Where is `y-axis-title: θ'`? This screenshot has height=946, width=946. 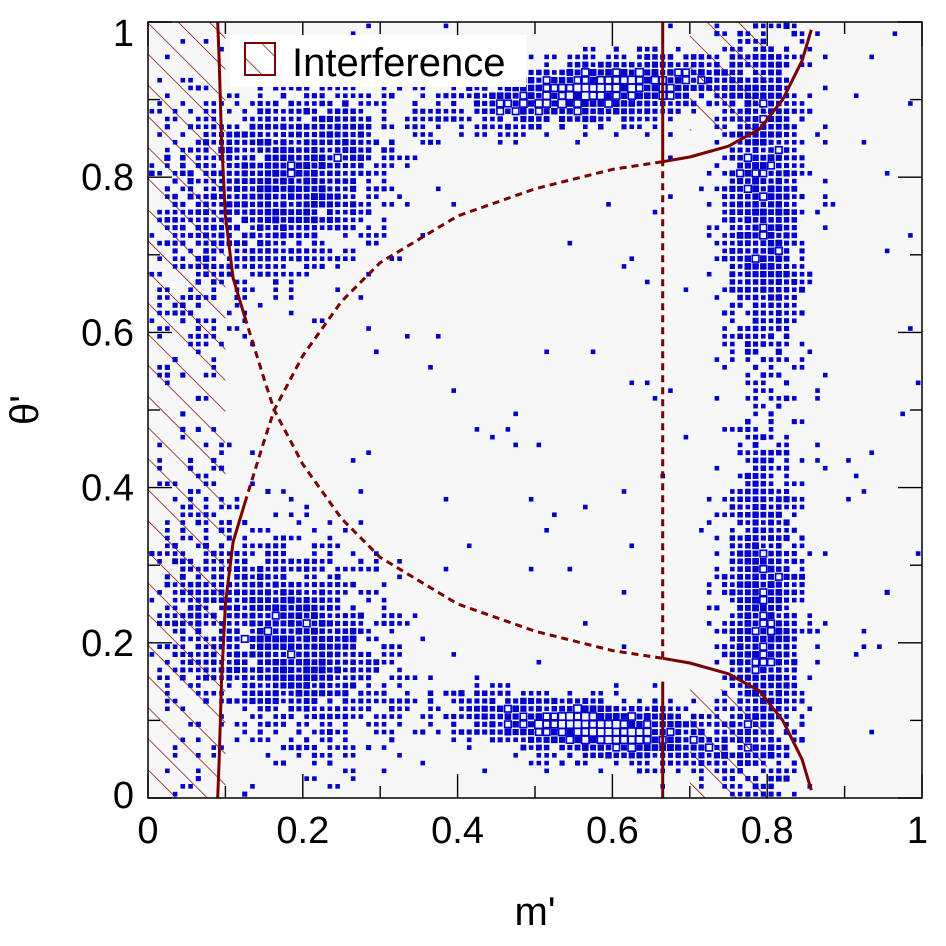 y-axis-title: θ' is located at coordinates (25, 410).